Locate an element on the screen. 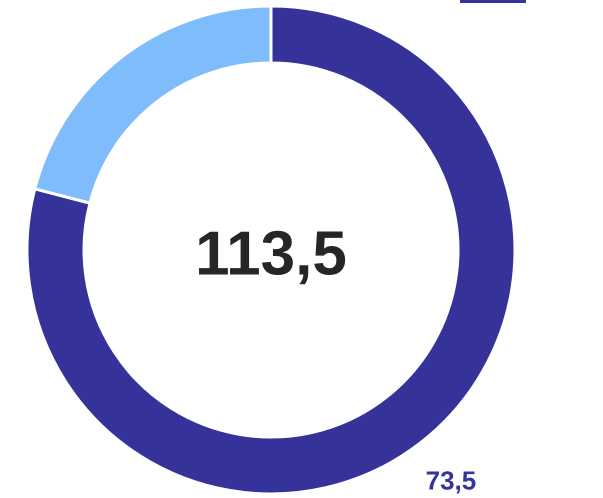  legend-swatch is located at coordinates (493, 1).